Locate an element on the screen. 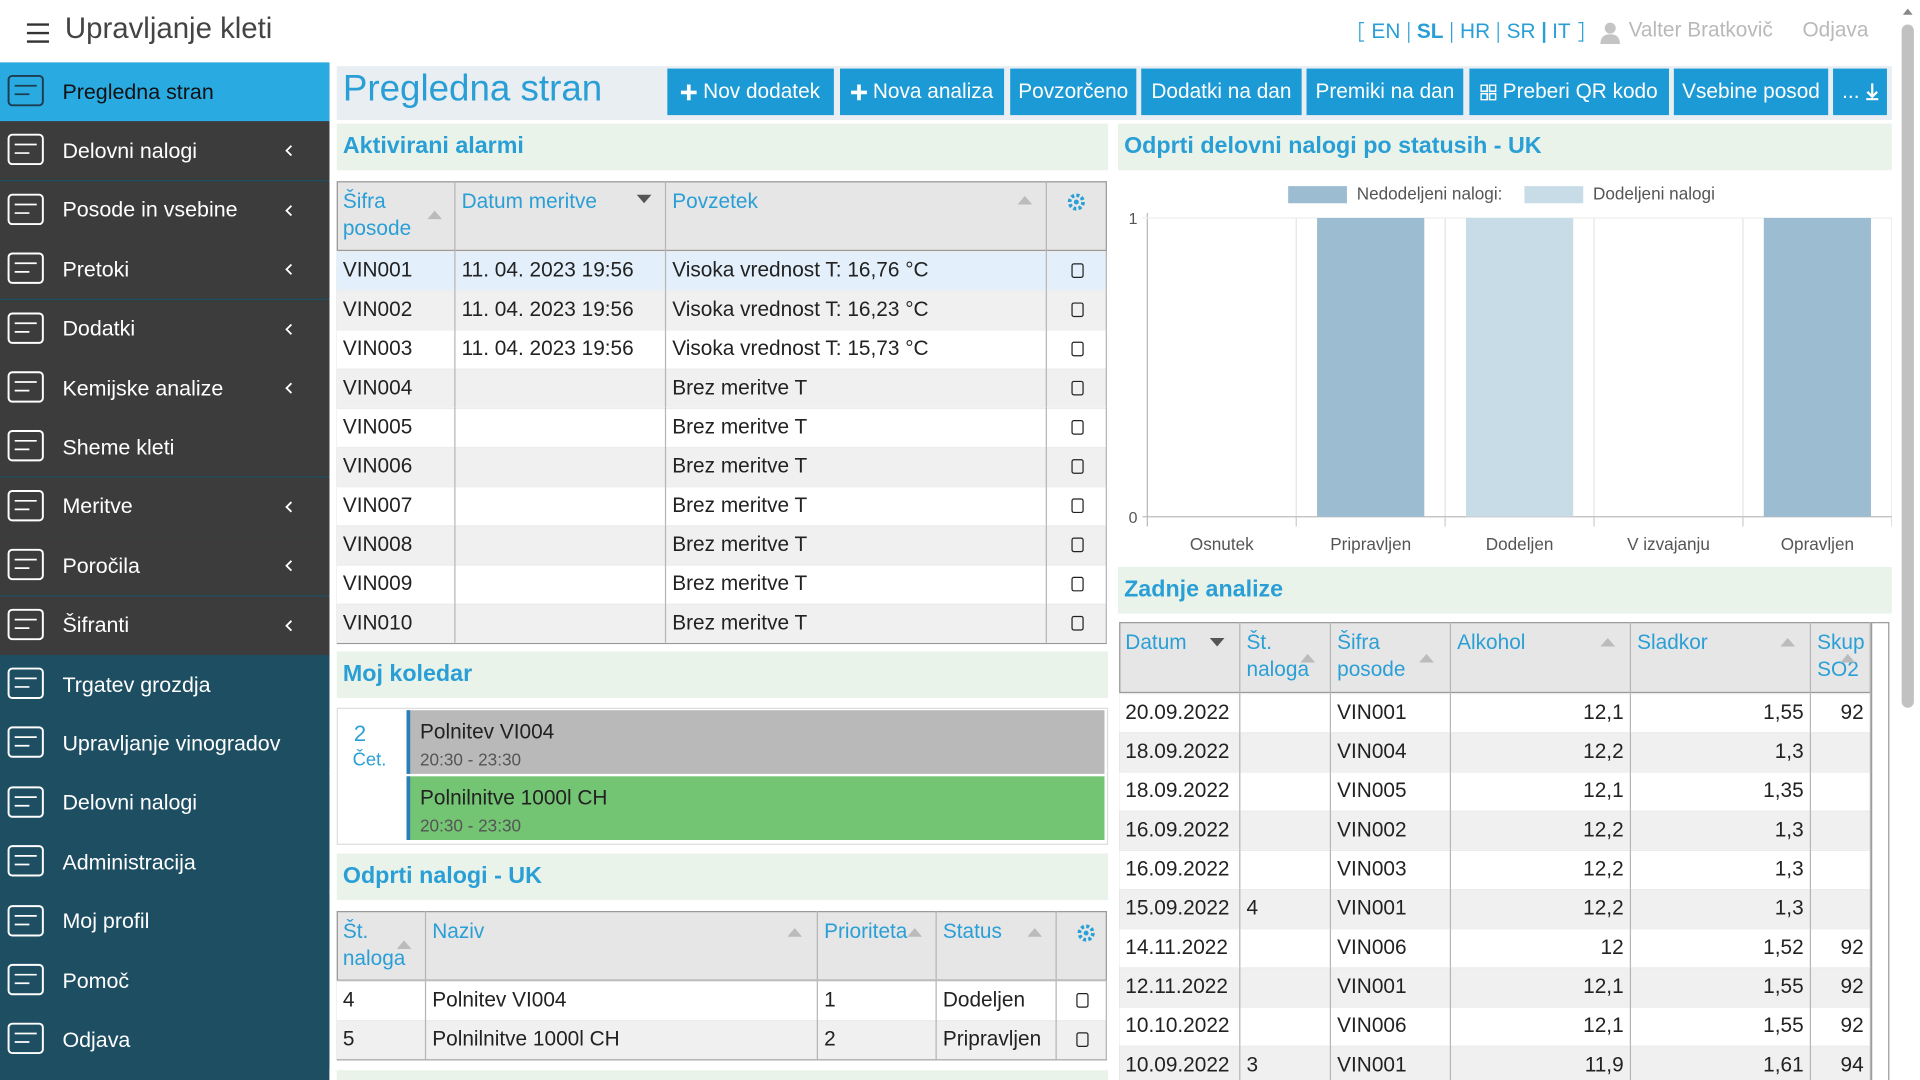 This screenshot has height=1080, width=1920. sidebar-item: Sheme kleti is located at coordinates (165, 447).